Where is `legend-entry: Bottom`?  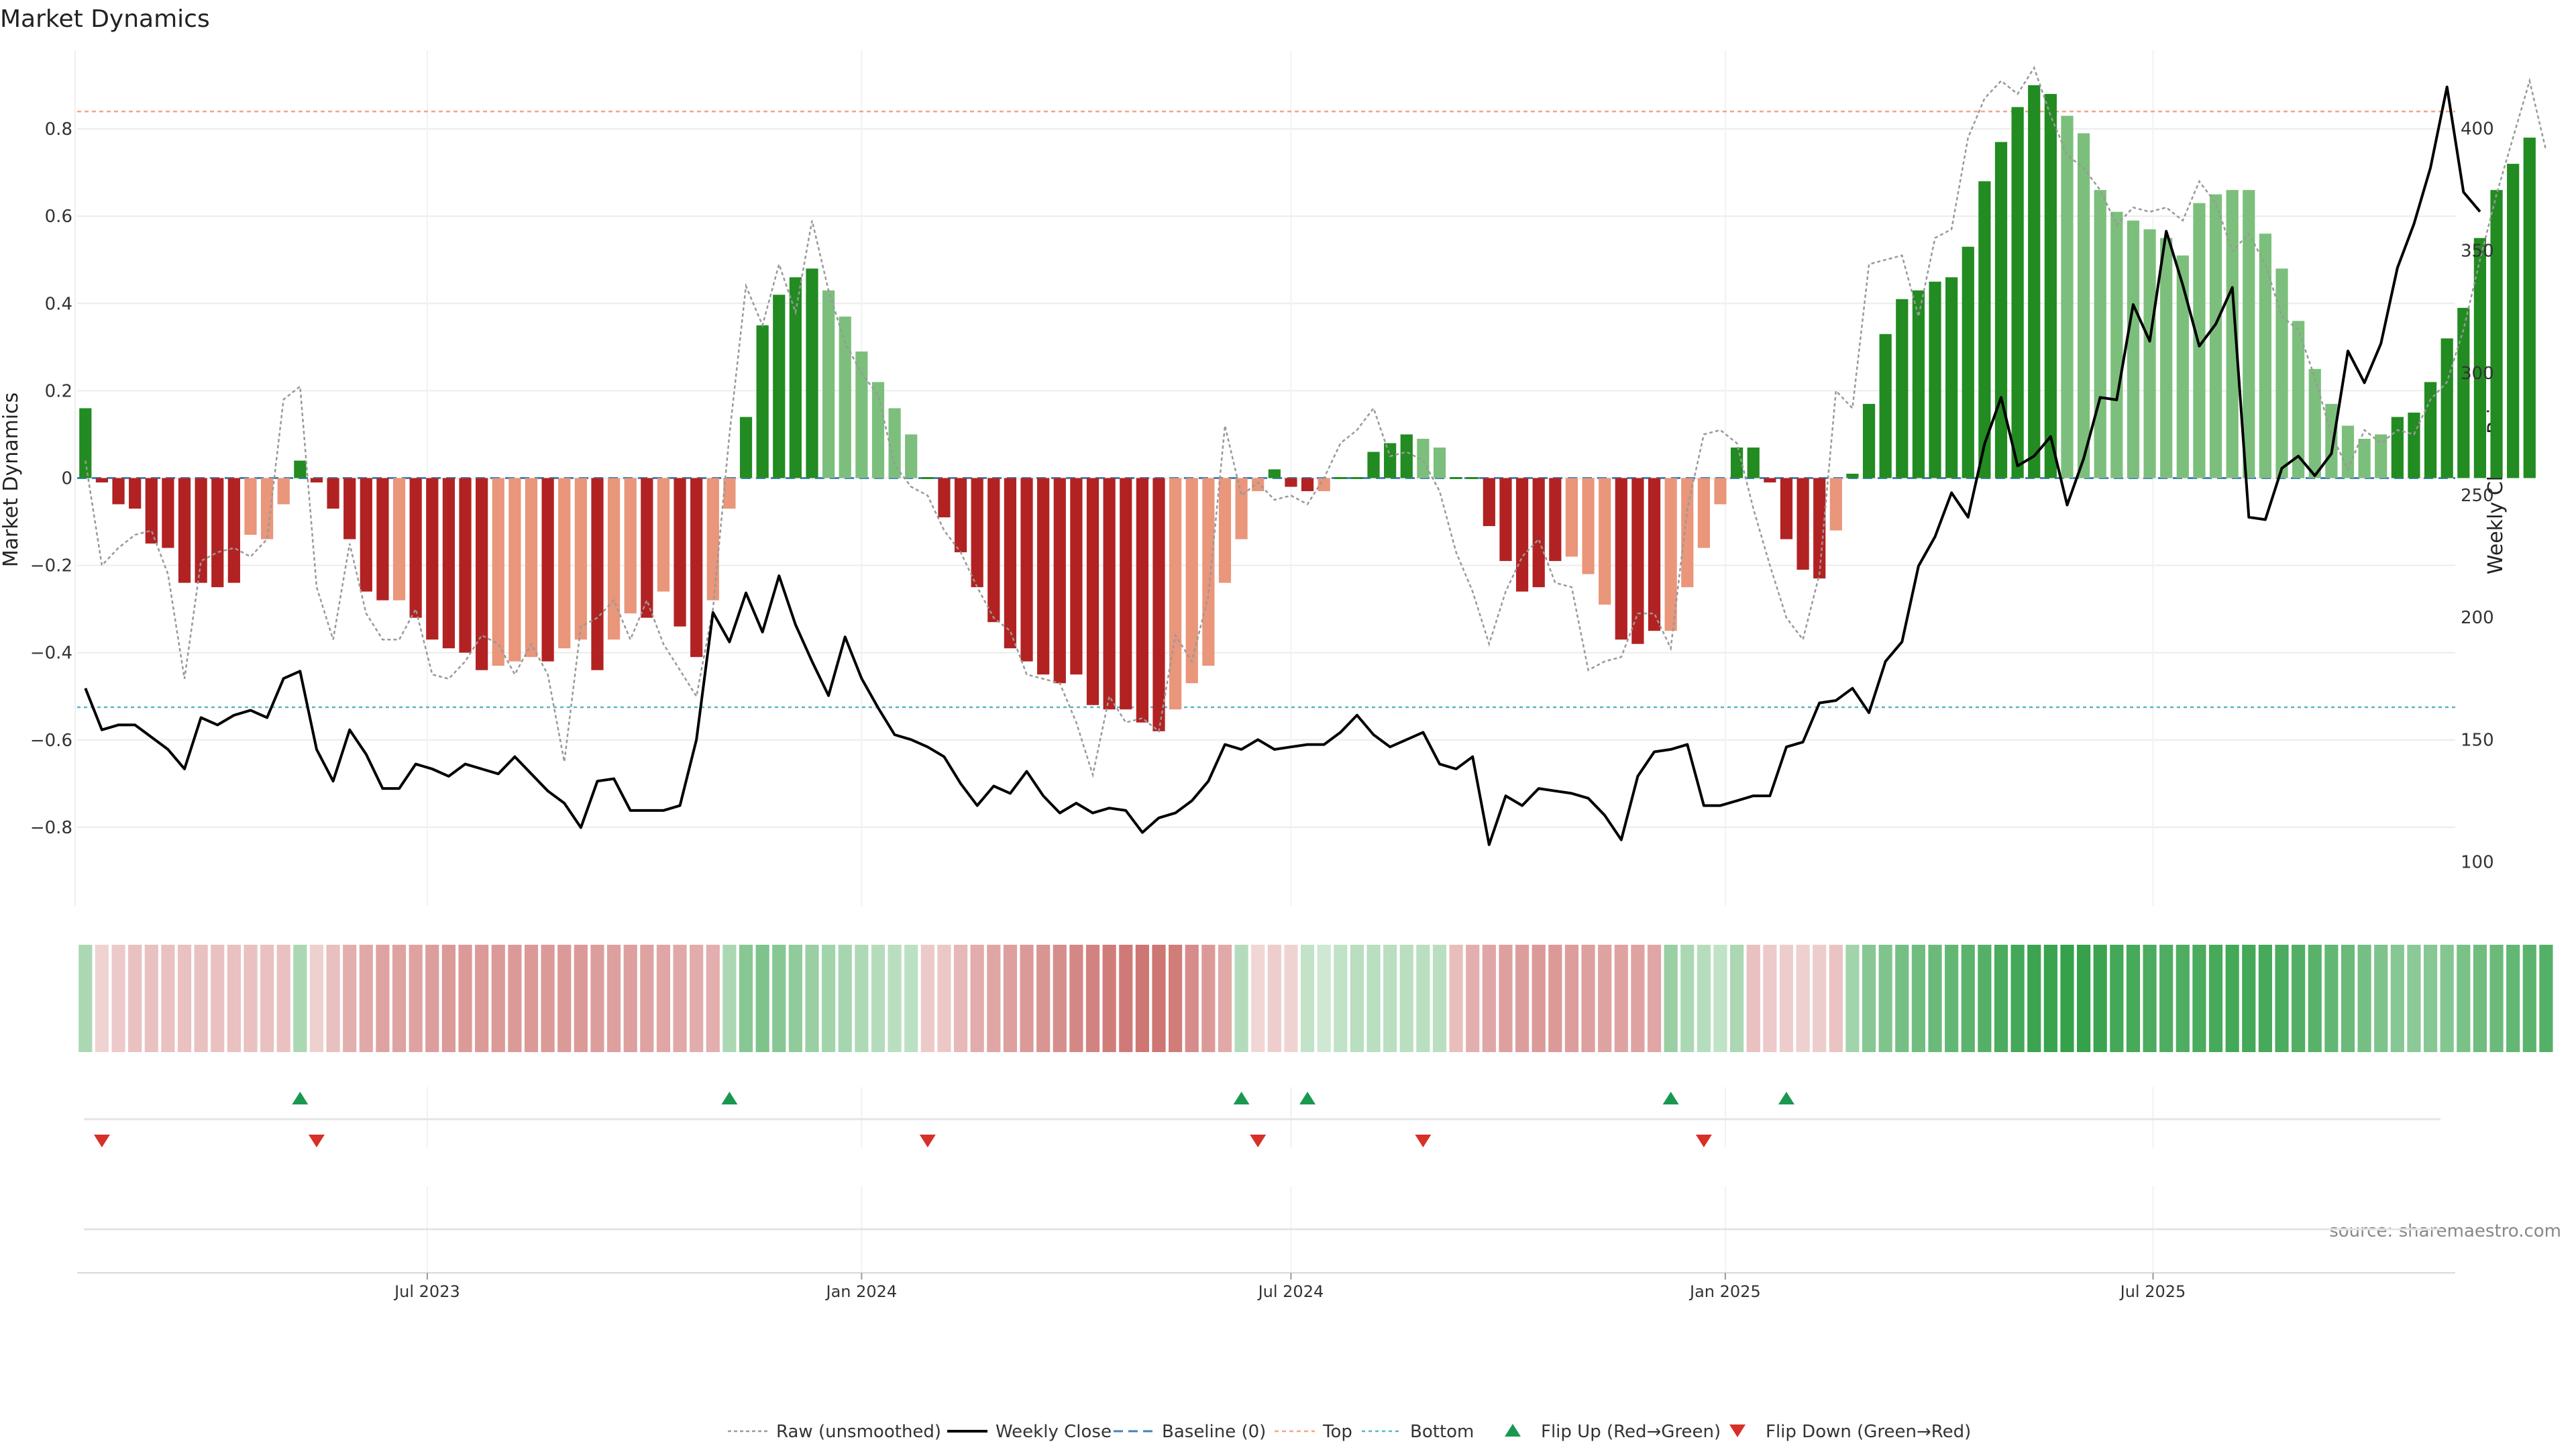
legend-entry: Bottom is located at coordinates (1418, 1432).